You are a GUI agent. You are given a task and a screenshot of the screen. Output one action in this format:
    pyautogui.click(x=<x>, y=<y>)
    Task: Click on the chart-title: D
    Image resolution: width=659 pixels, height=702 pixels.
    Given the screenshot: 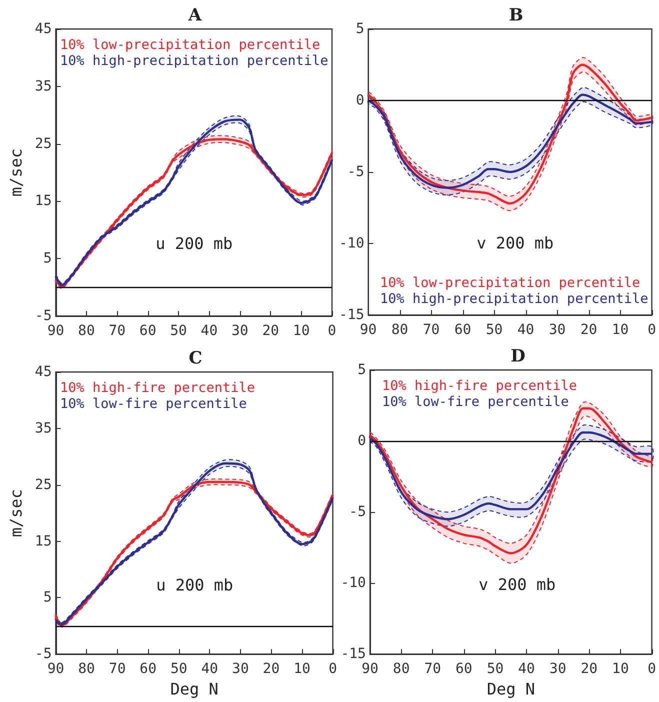 What is the action you would take?
    pyautogui.click(x=518, y=356)
    